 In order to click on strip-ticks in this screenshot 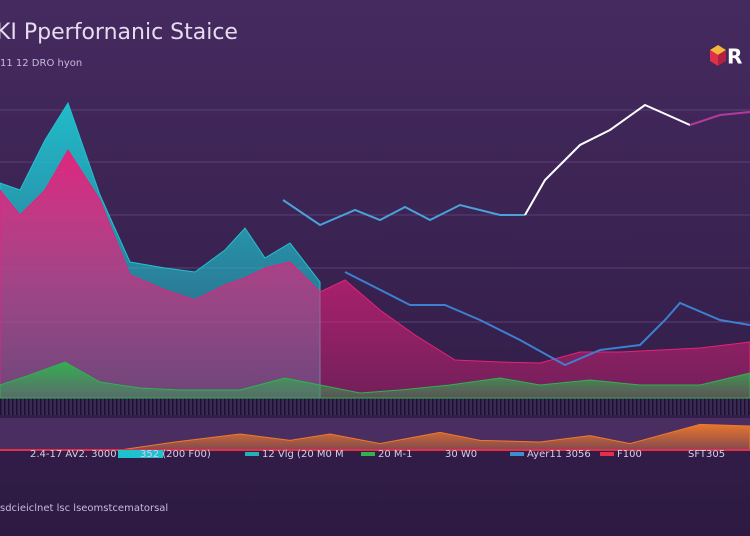, I will do `click(375, 406)`.